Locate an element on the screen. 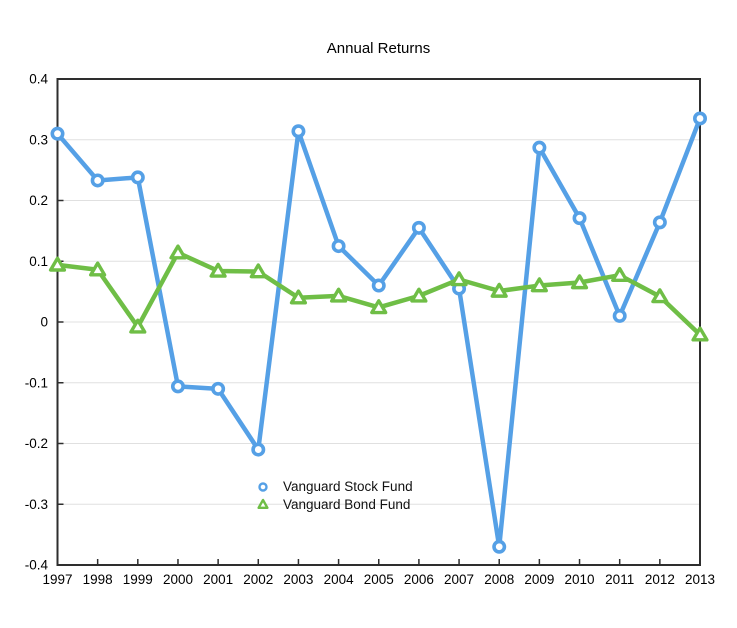  legend-item-bond: Vanguard Bond Fund is located at coordinates (334, 504).